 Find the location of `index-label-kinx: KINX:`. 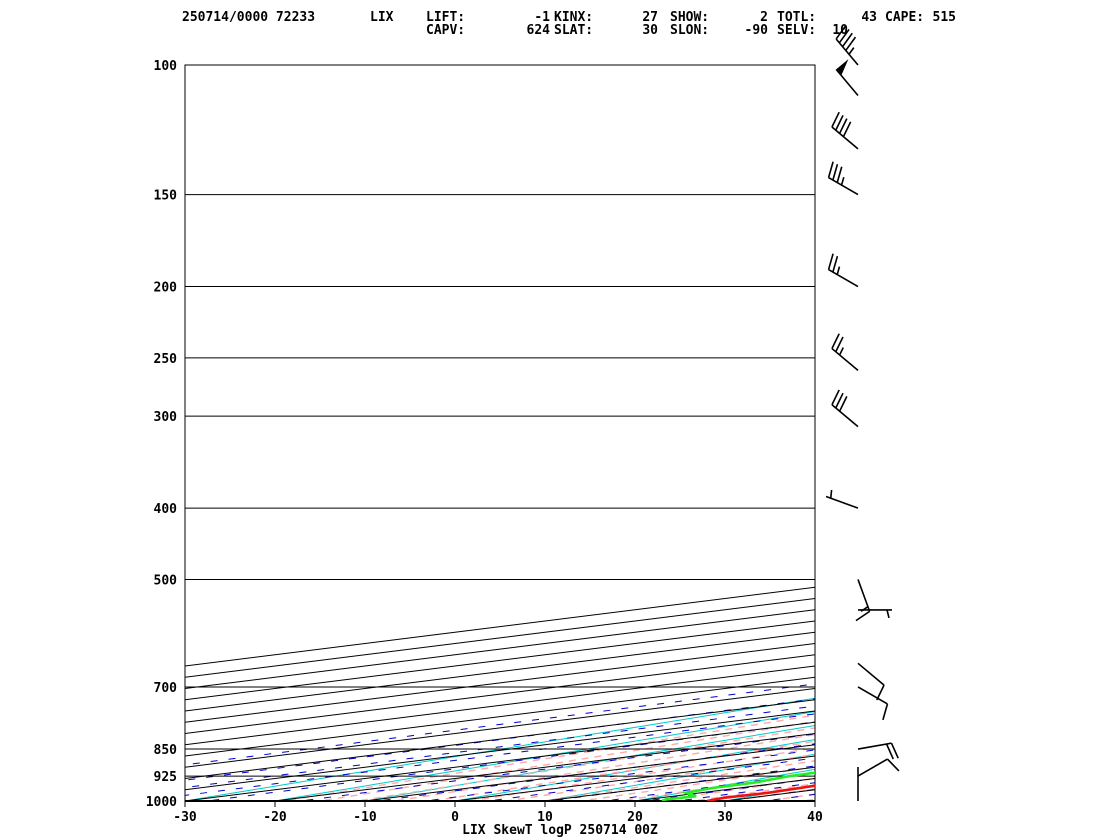

index-label-kinx: KINX: is located at coordinates (574, 17).